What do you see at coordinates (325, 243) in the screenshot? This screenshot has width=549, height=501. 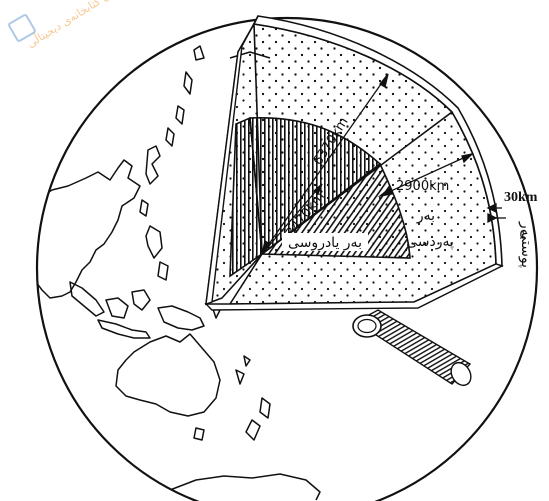 I see `core-name-label: بەر یادروسی` at bounding box center [325, 243].